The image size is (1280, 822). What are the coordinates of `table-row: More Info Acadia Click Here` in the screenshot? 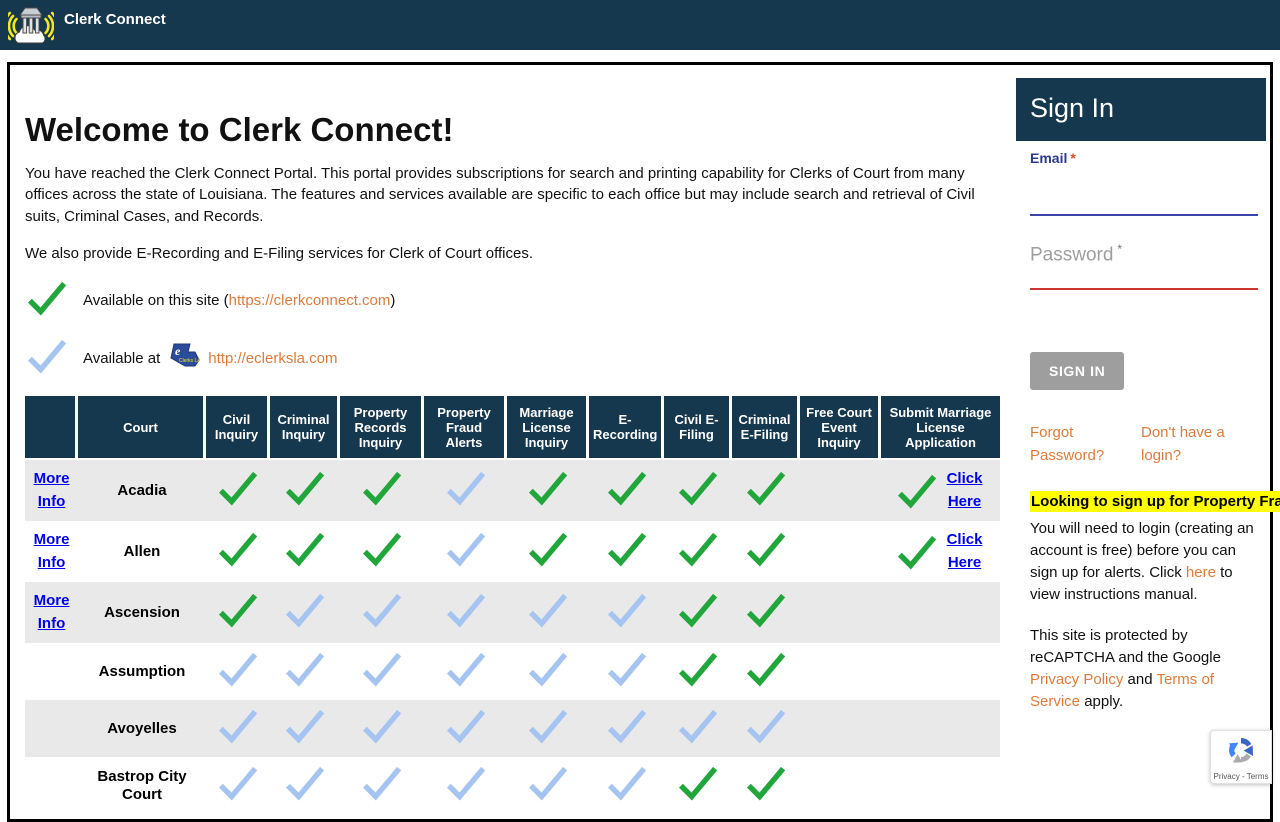 It's located at (512, 491).